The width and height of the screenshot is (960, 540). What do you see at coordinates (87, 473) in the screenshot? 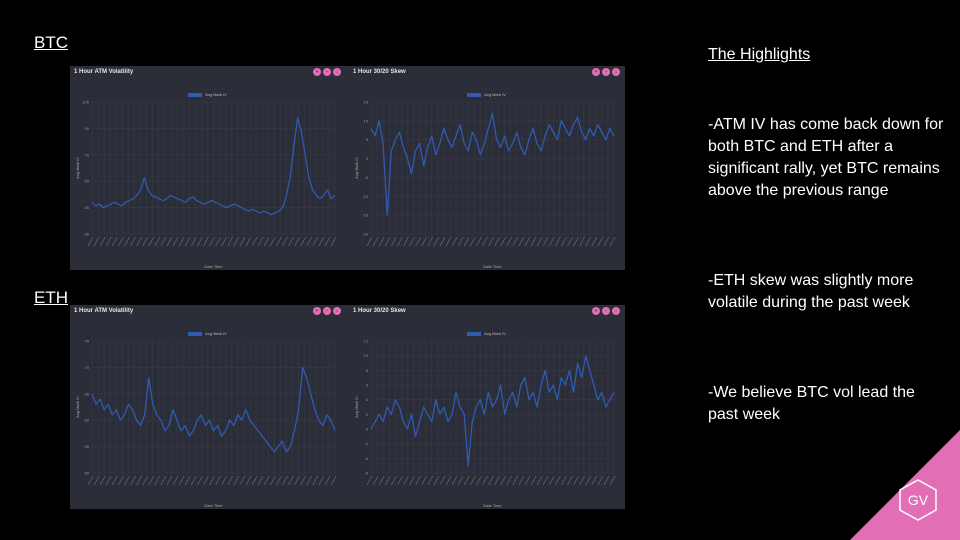
I see `y-tick-label: 50` at bounding box center [87, 473].